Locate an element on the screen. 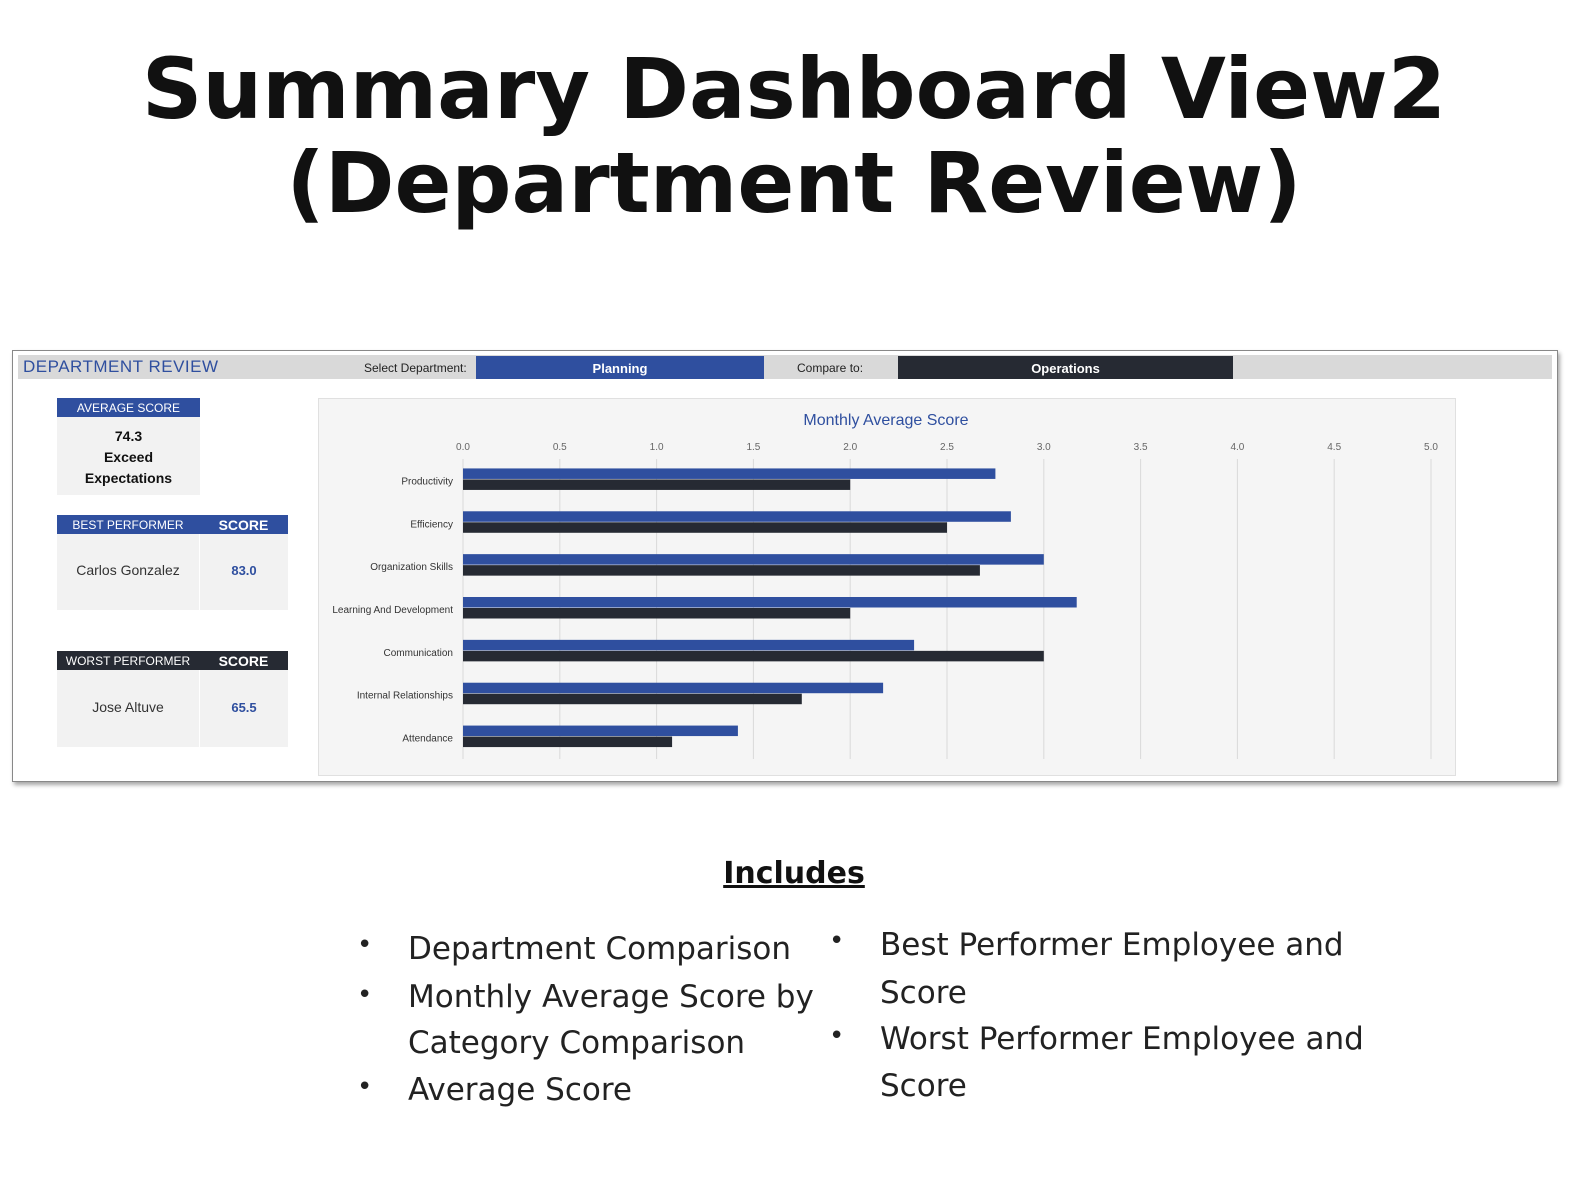 The width and height of the screenshot is (1588, 1183). compare-to-dropdown: Operations is located at coordinates (1065, 367).